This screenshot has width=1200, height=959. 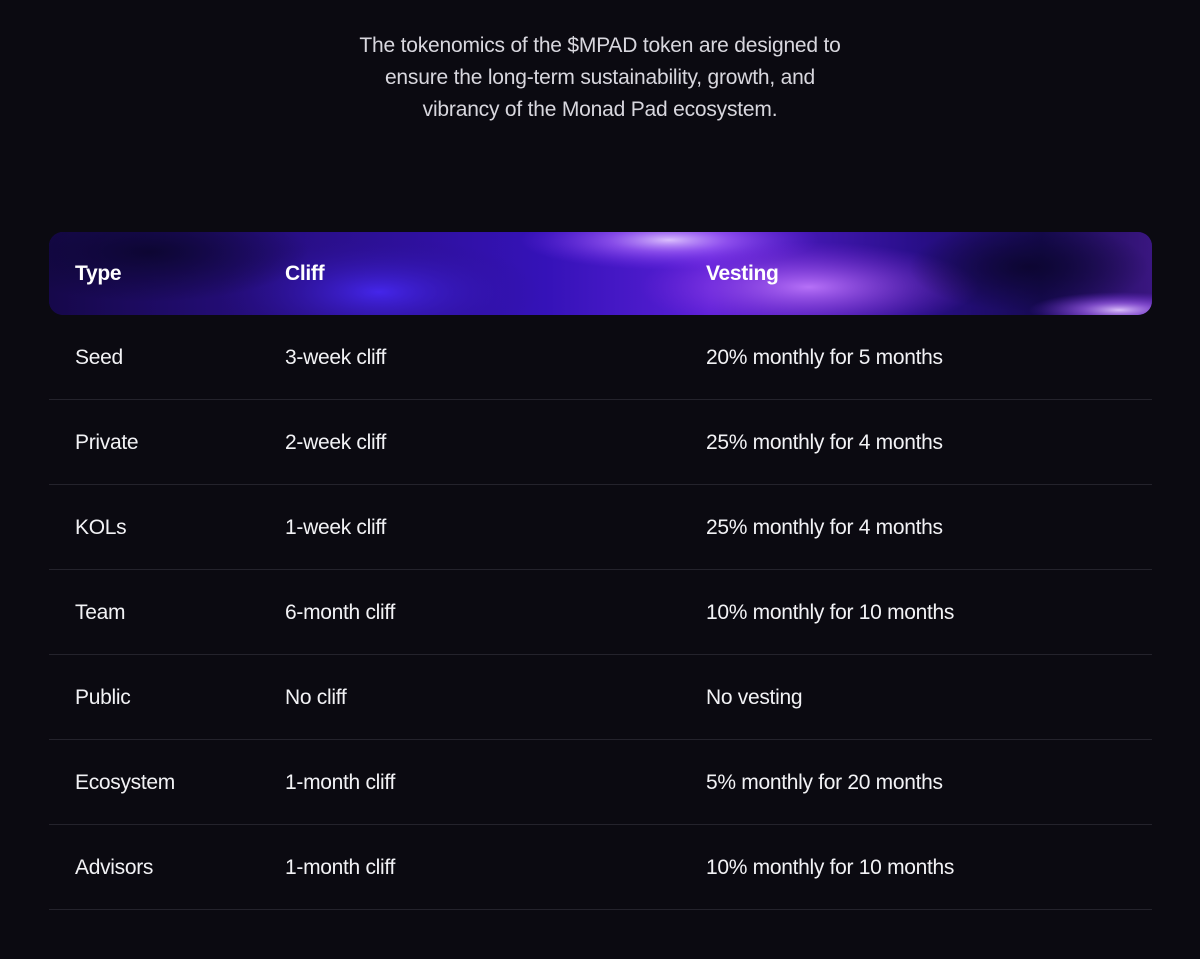 I want to click on header-gradient-background, so click(x=600, y=273).